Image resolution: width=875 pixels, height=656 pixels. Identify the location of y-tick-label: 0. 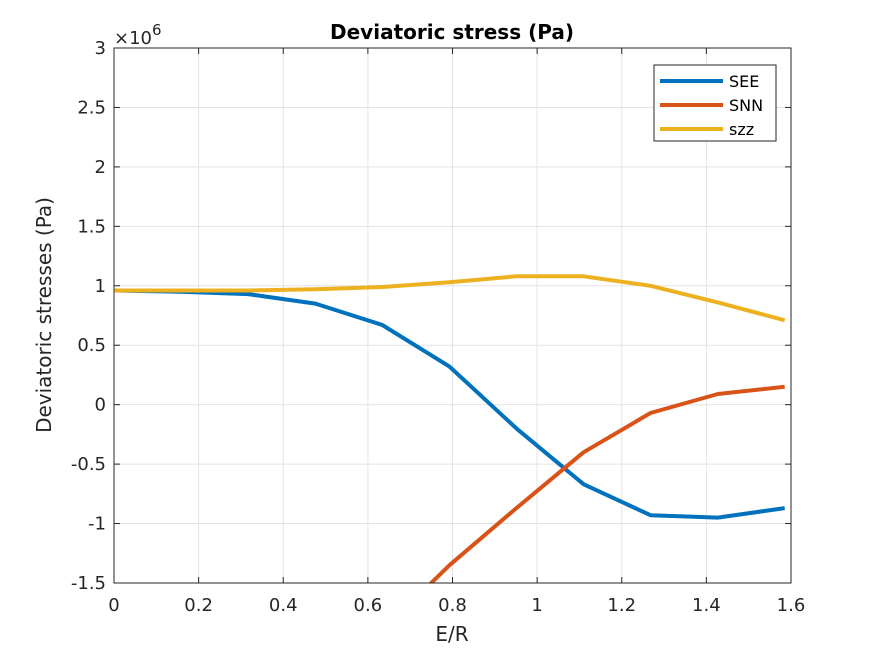
(100, 405).